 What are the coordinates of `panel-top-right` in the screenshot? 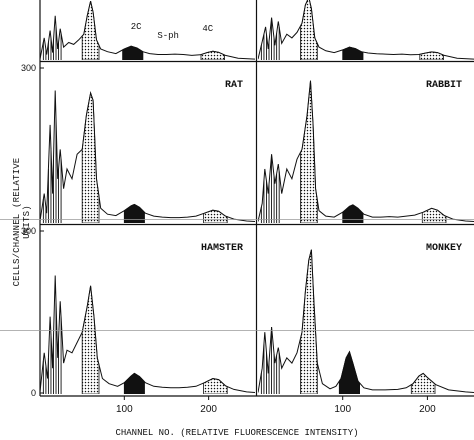 It's located at (366, 30).